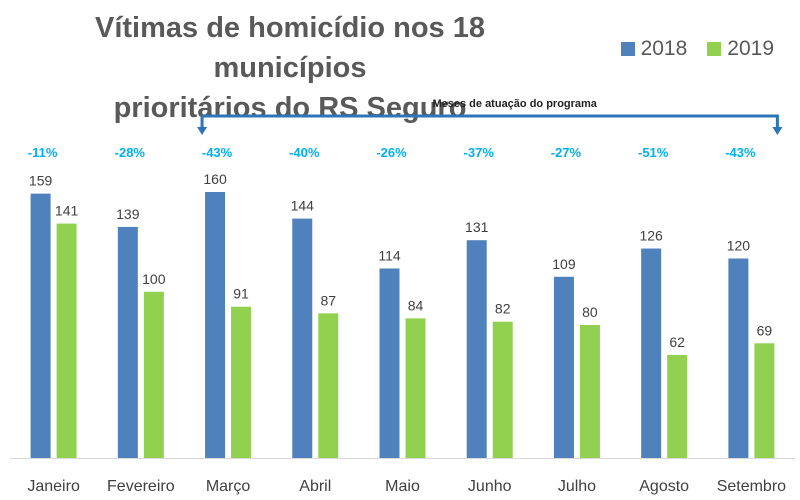 The image size is (800, 500). I want to click on bar-2018-julho, so click(563, 367).